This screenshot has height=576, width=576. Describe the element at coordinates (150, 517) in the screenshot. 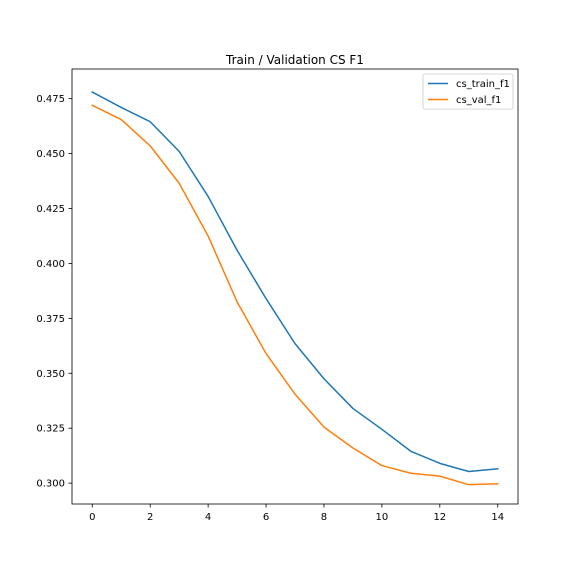

I see `x-tick-label: 2` at that location.